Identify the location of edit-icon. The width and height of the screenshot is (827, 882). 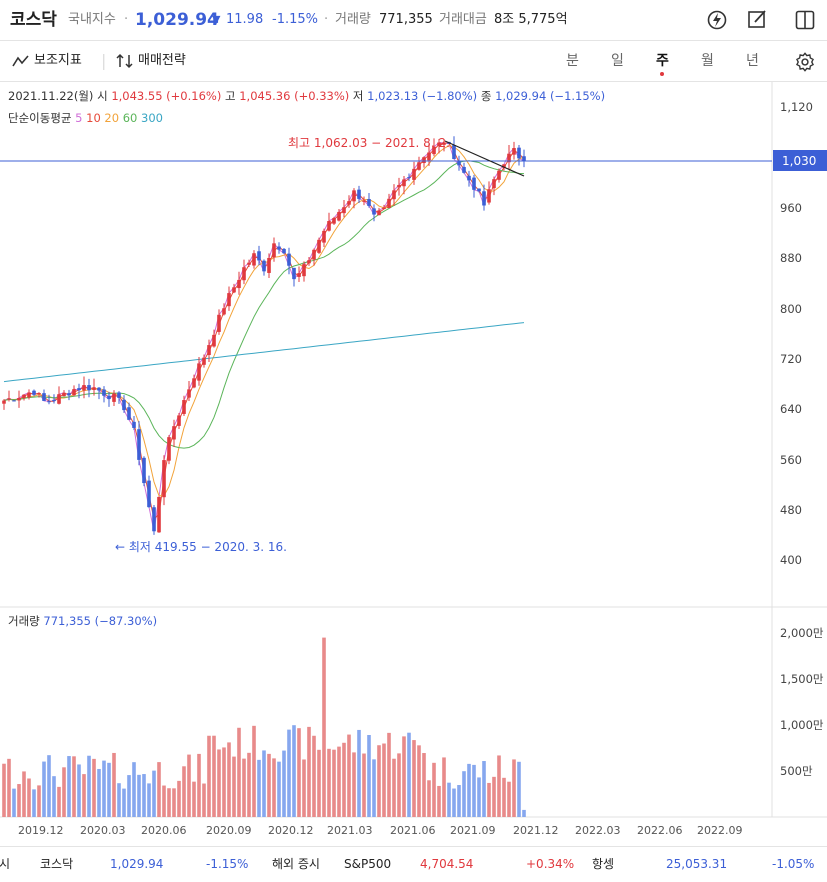
(757, 20).